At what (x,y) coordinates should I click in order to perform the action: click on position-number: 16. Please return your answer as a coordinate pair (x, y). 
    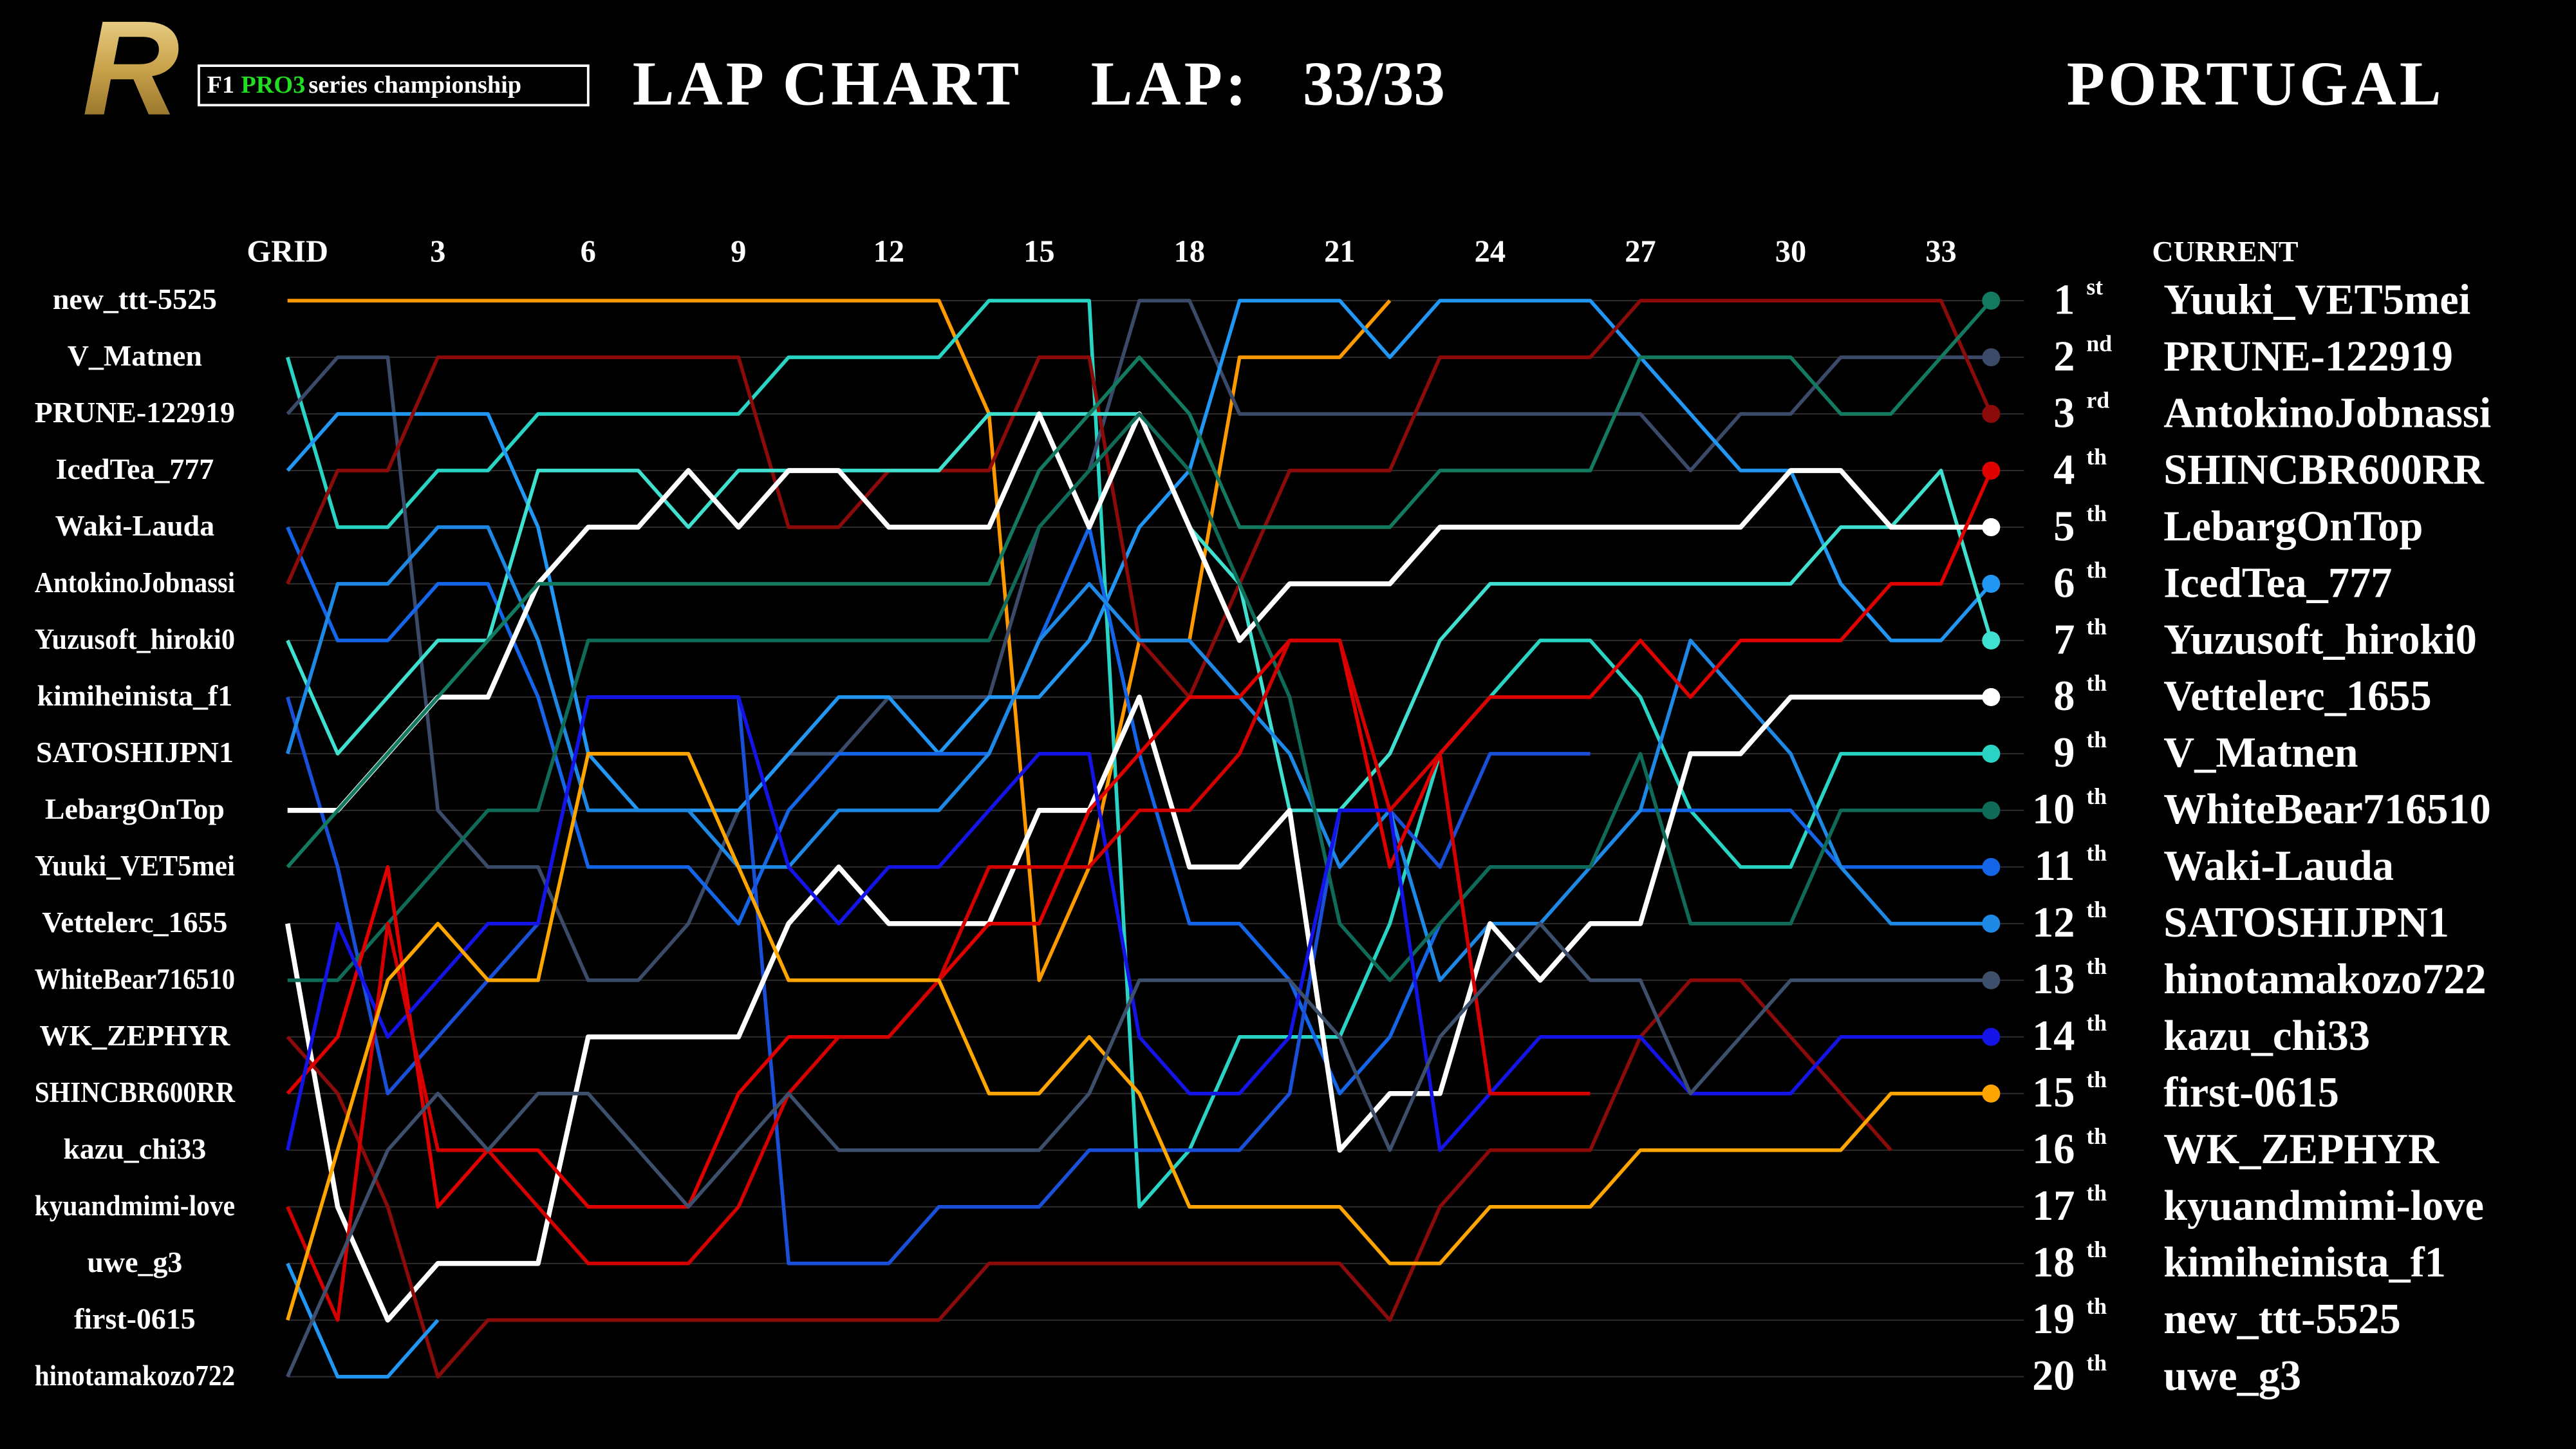
    Looking at the image, I should click on (2053, 1149).